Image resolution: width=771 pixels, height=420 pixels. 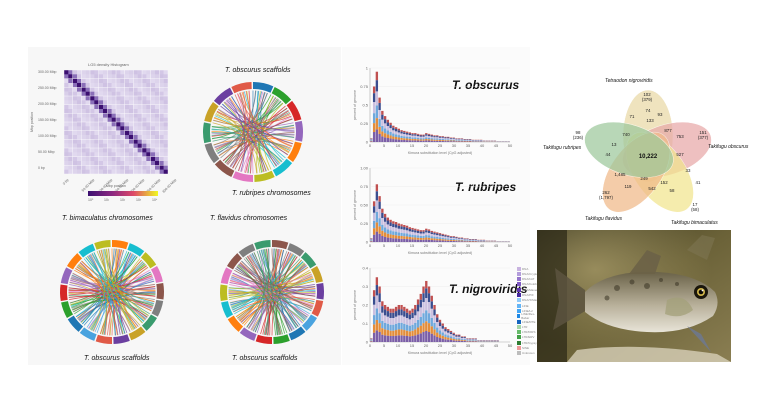 I want to click on legend-item: LTR, so click(x=522, y=326).